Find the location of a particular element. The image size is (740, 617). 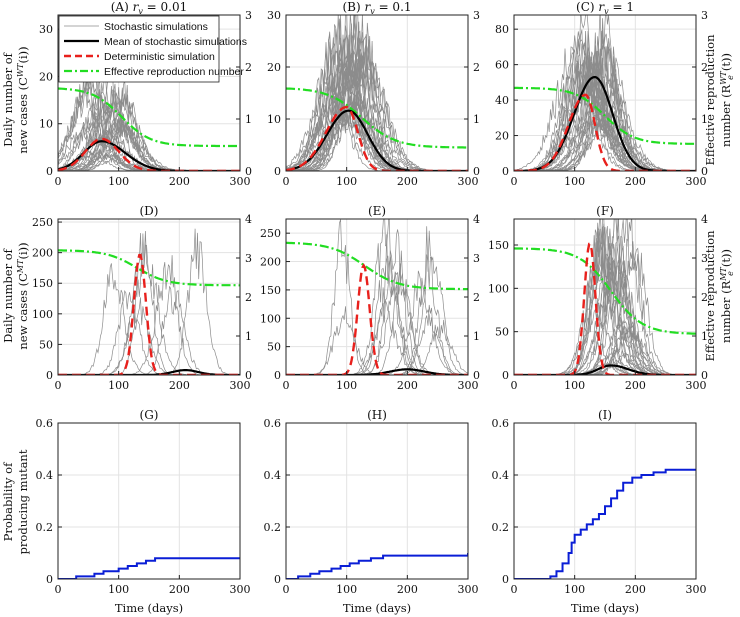

panel-title: (E) is located at coordinates (377, 211).